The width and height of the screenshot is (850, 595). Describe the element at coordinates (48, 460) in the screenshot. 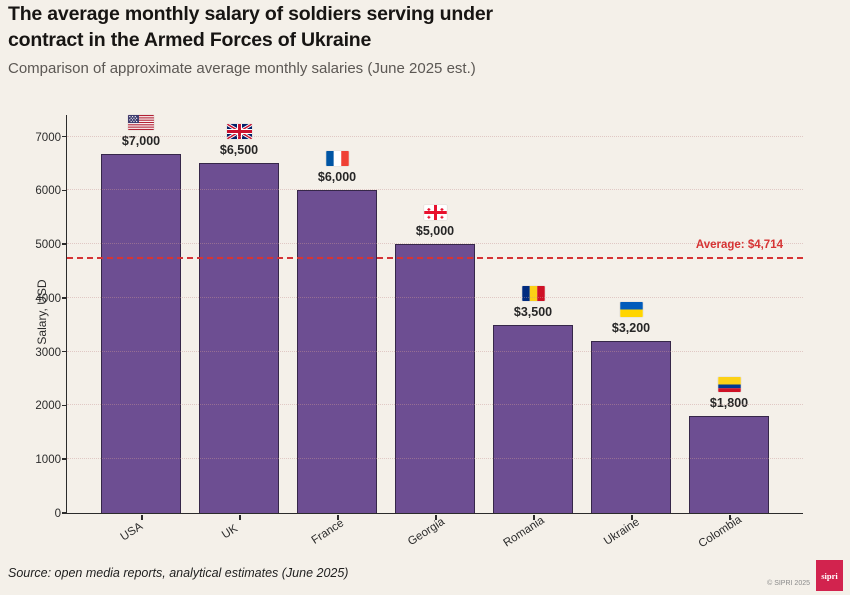

I see `y-tick-label: 1000` at that location.